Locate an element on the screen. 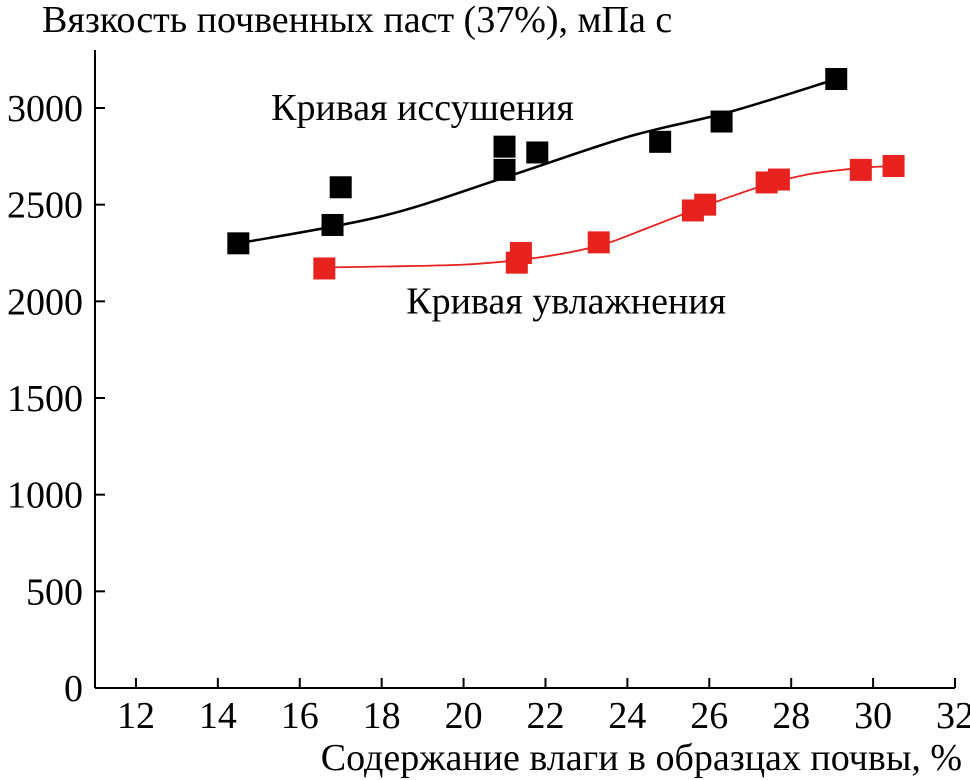  x-tick-label: 30 is located at coordinates (873, 716).